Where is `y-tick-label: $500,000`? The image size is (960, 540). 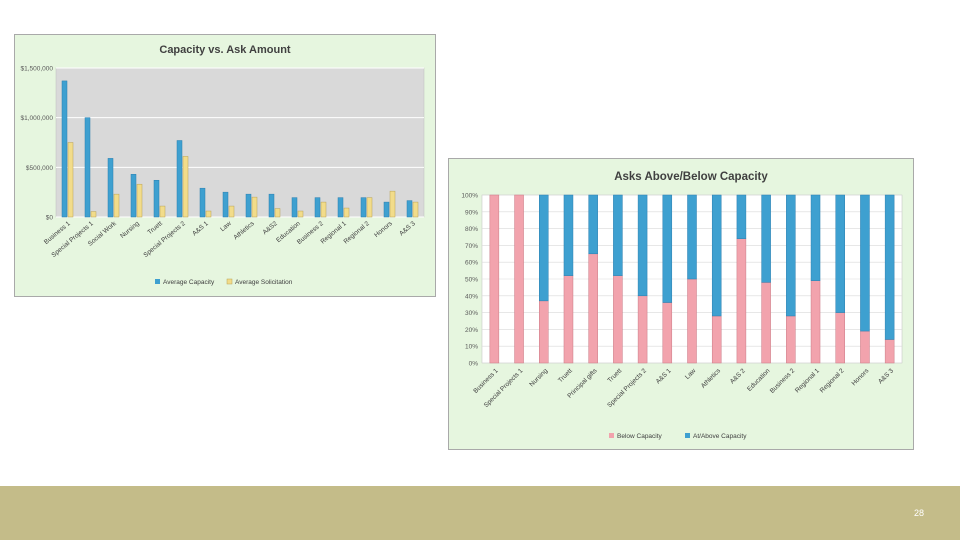 y-tick-label: $500,000 is located at coordinates (39, 168).